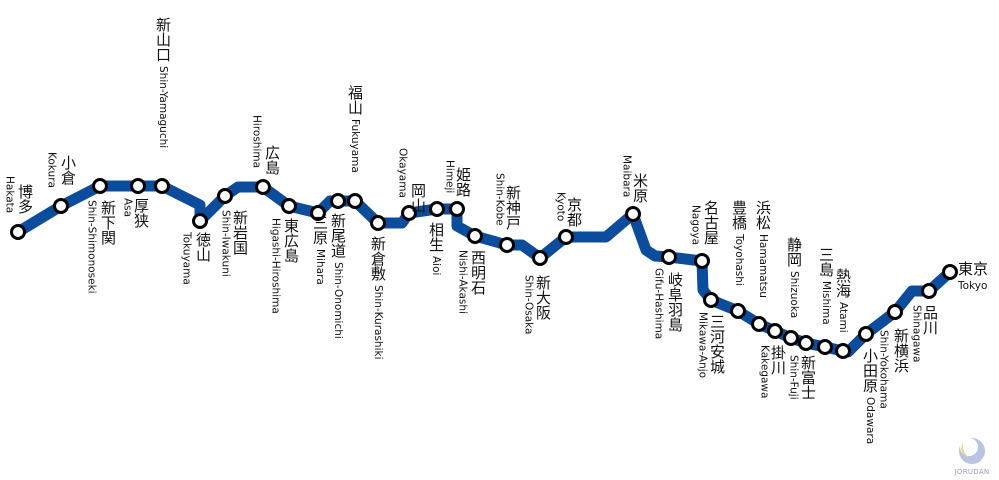 This screenshot has width=999, height=480. I want to click on station-name-romaji-tokyo: Tokyo, so click(973, 286).